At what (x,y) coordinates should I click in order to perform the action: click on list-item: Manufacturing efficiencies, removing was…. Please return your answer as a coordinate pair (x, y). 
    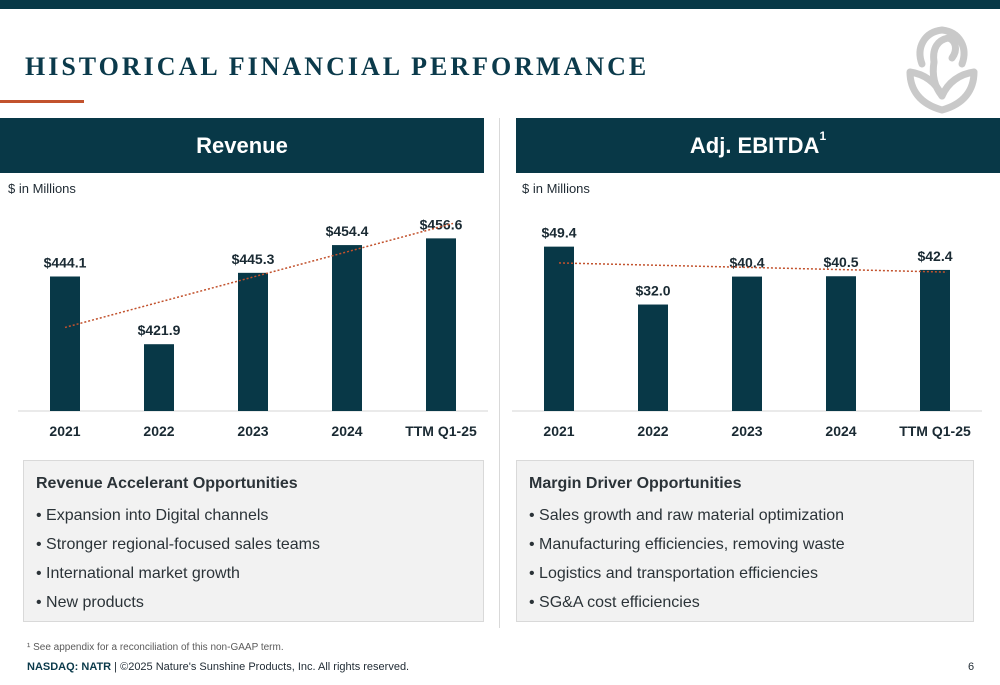
    Looking at the image, I should click on (751, 544).